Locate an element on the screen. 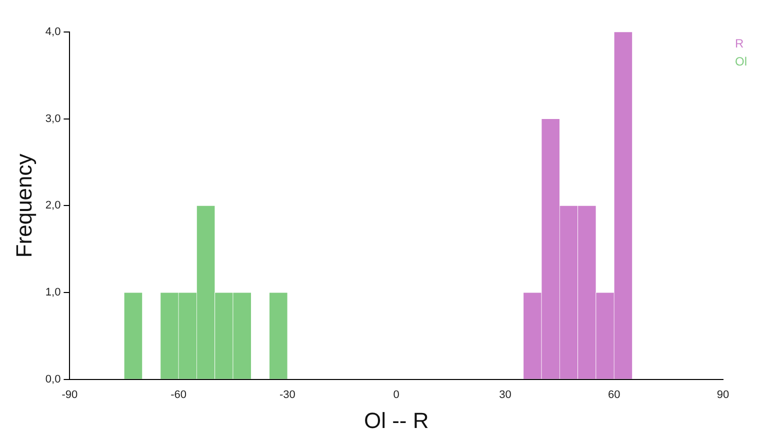 The height and width of the screenshot is (447, 765). x-tick-label: 60 is located at coordinates (614, 395).